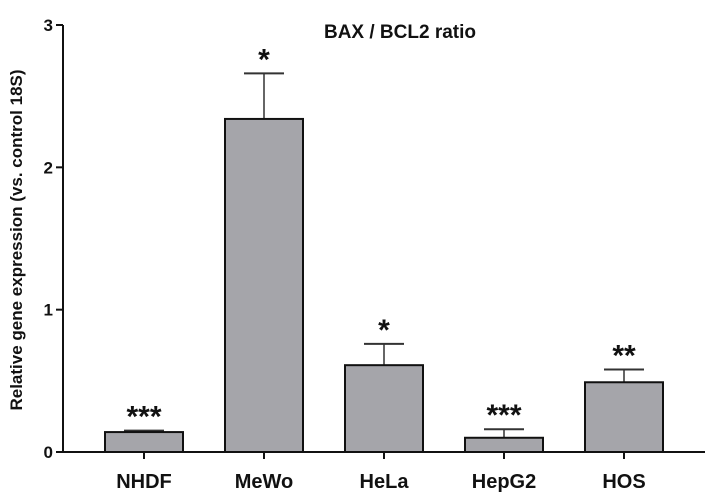 The image size is (713, 494). Describe the element at coordinates (400, 32) in the screenshot. I see `chart-title: BAX / BCL2 ratio` at that location.